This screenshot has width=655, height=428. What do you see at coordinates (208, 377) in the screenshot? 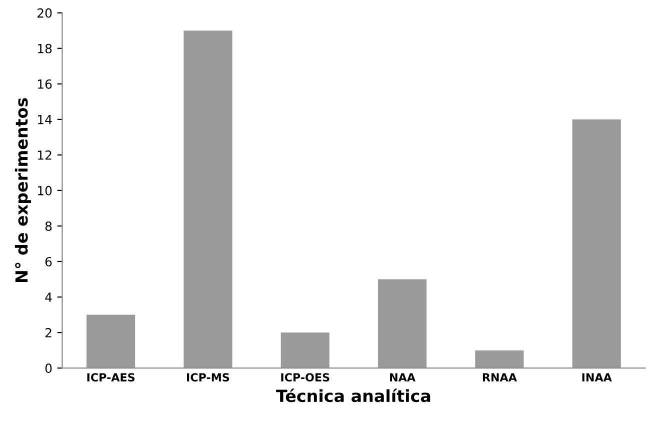
I see `x-tick-label: ICP-MS` at bounding box center [208, 377].